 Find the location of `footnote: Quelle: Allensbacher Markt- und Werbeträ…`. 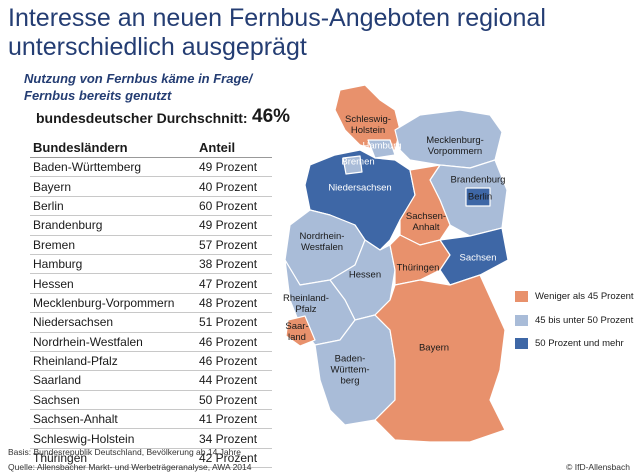

footnote: Quelle: Allensbacher Markt- und Werbeträ… is located at coordinates (130, 467).